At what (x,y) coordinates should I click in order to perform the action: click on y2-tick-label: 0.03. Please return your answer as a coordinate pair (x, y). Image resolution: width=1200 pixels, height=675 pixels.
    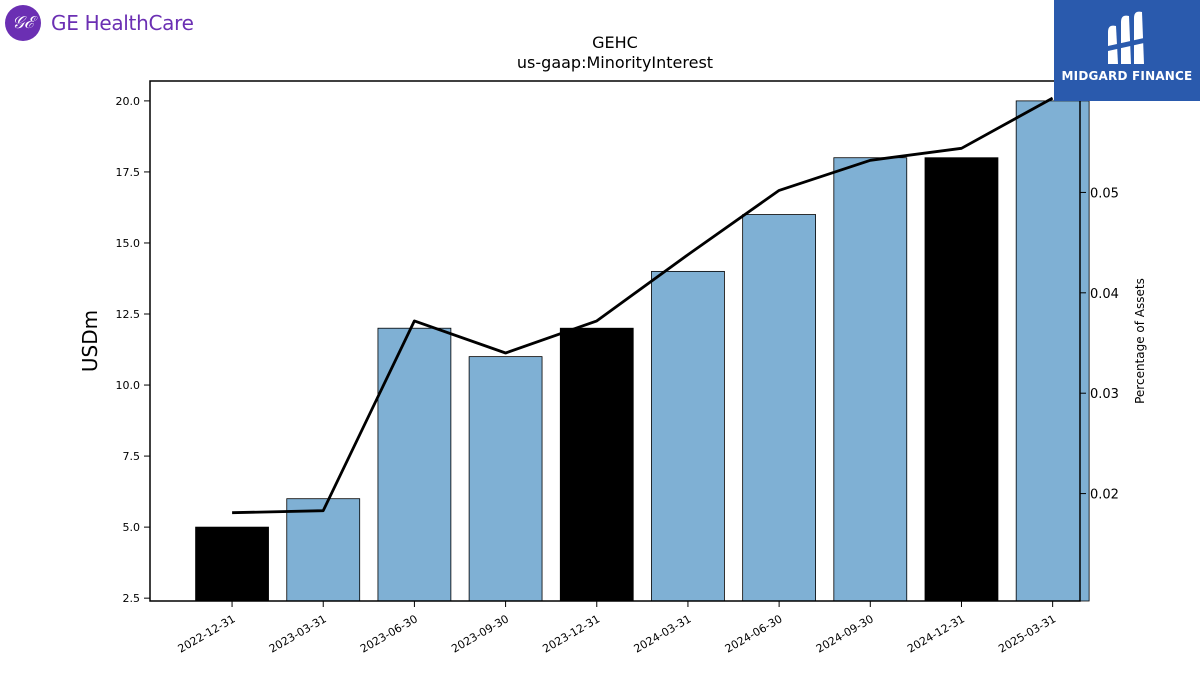
    Looking at the image, I should click on (1104, 394).